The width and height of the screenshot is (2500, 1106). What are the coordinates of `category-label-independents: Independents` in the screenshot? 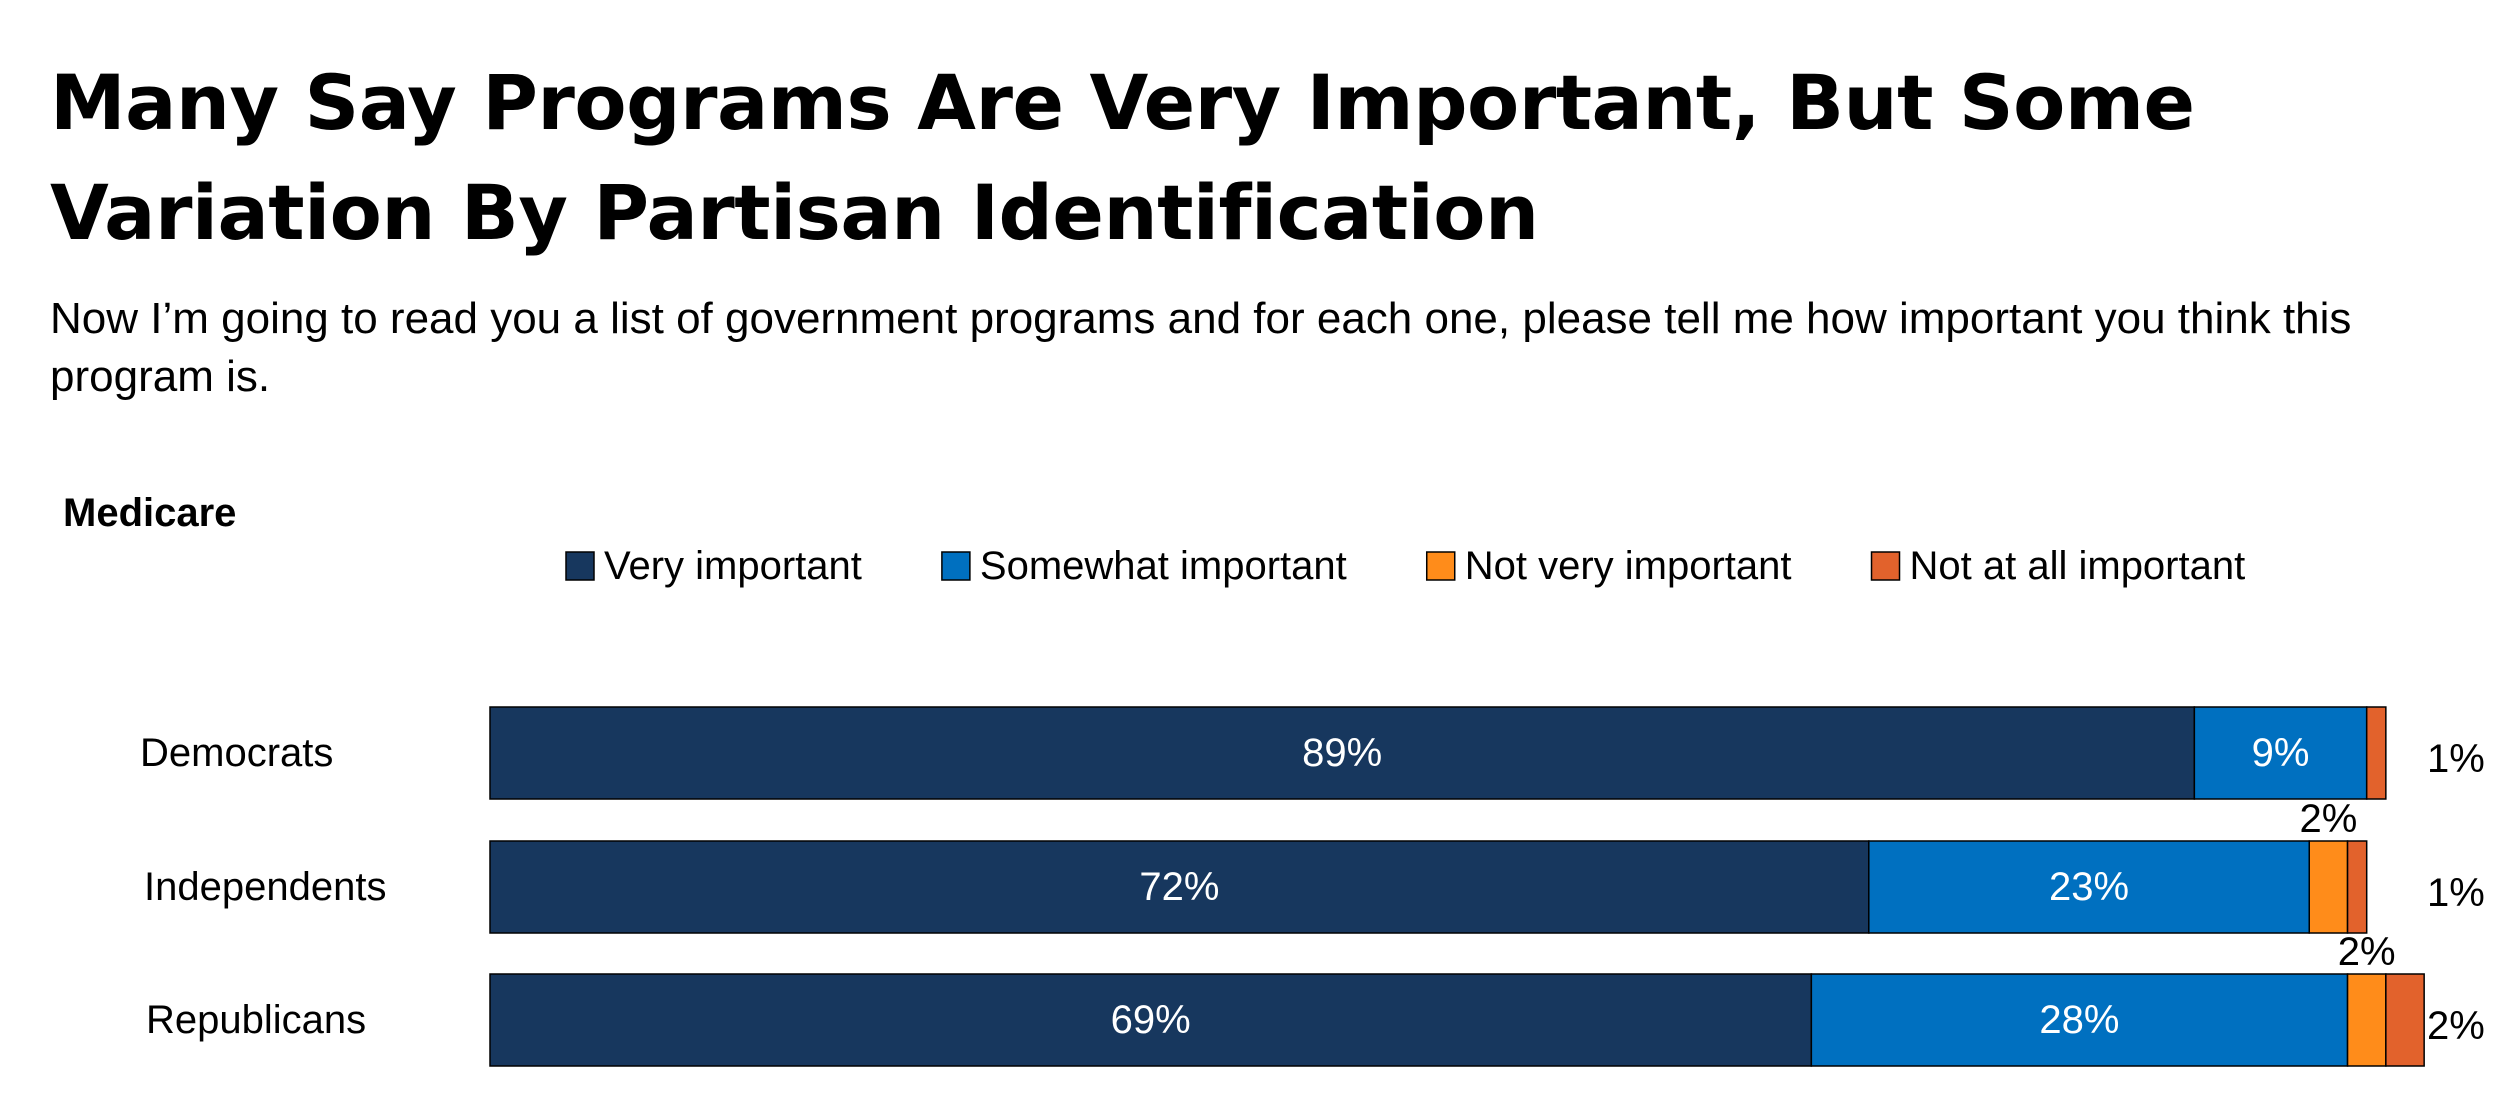 It's located at (265, 887).